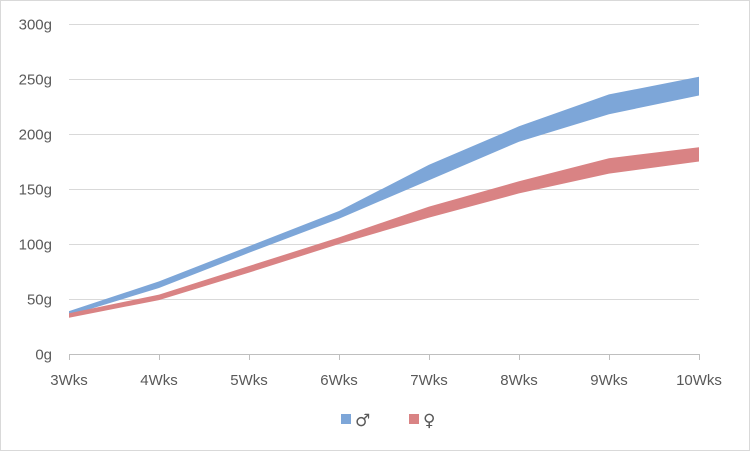  I want to click on x-tick-label: 8Wks, so click(519, 380).